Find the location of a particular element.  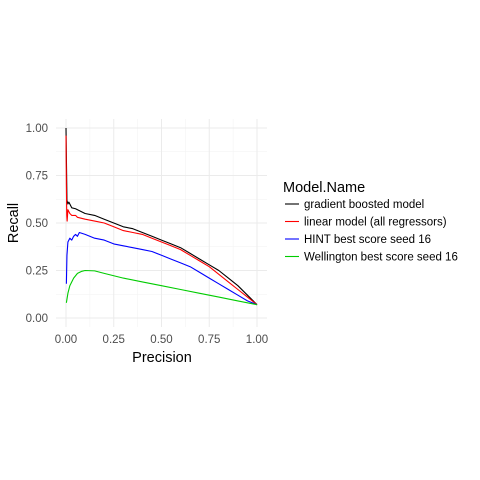

y-axis-title: Recall is located at coordinates (14, 223).